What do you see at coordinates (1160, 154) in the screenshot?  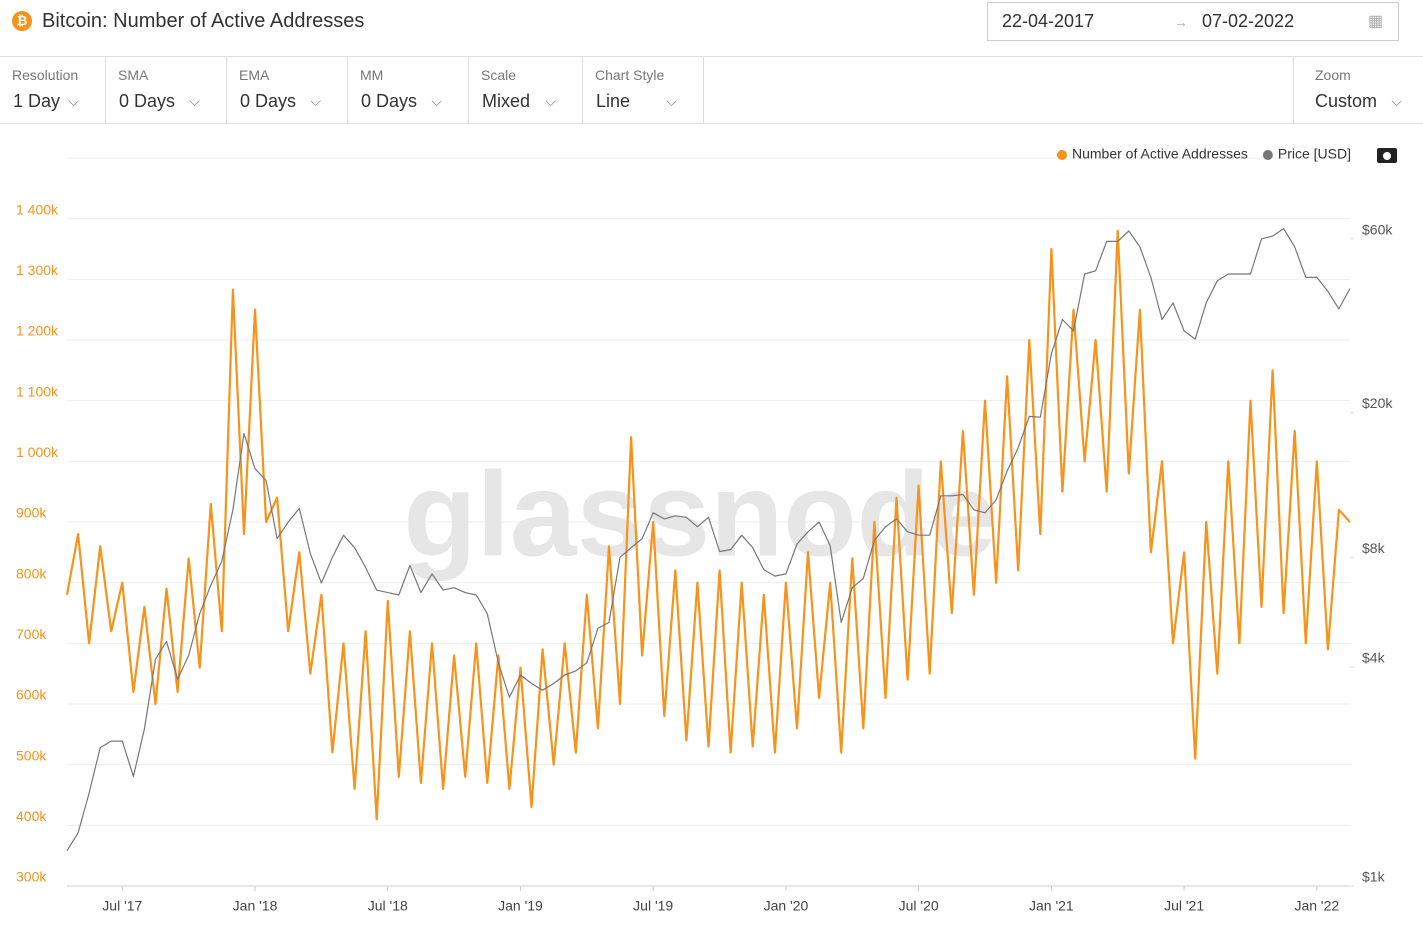 I see `legend-label: Number of Active Addresses` at bounding box center [1160, 154].